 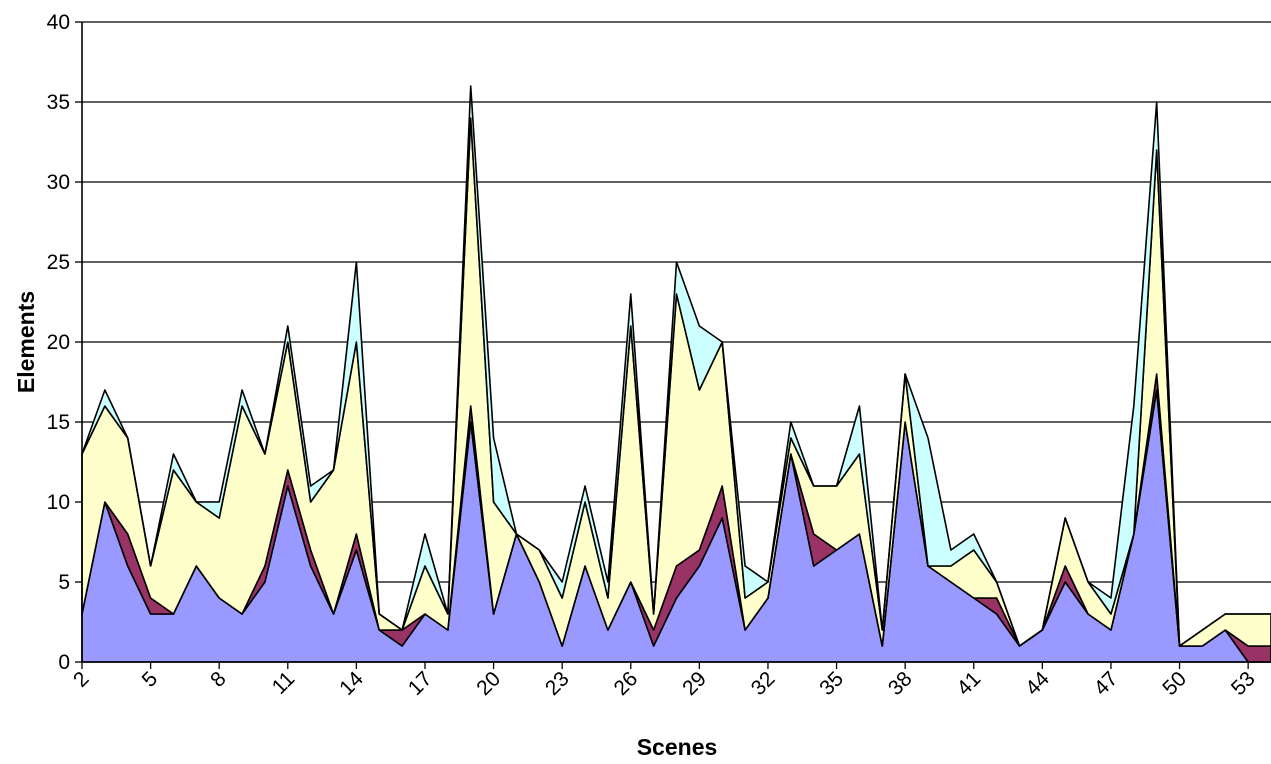 I want to click on x-tick-label: 47, so click(x=1106, y=683).